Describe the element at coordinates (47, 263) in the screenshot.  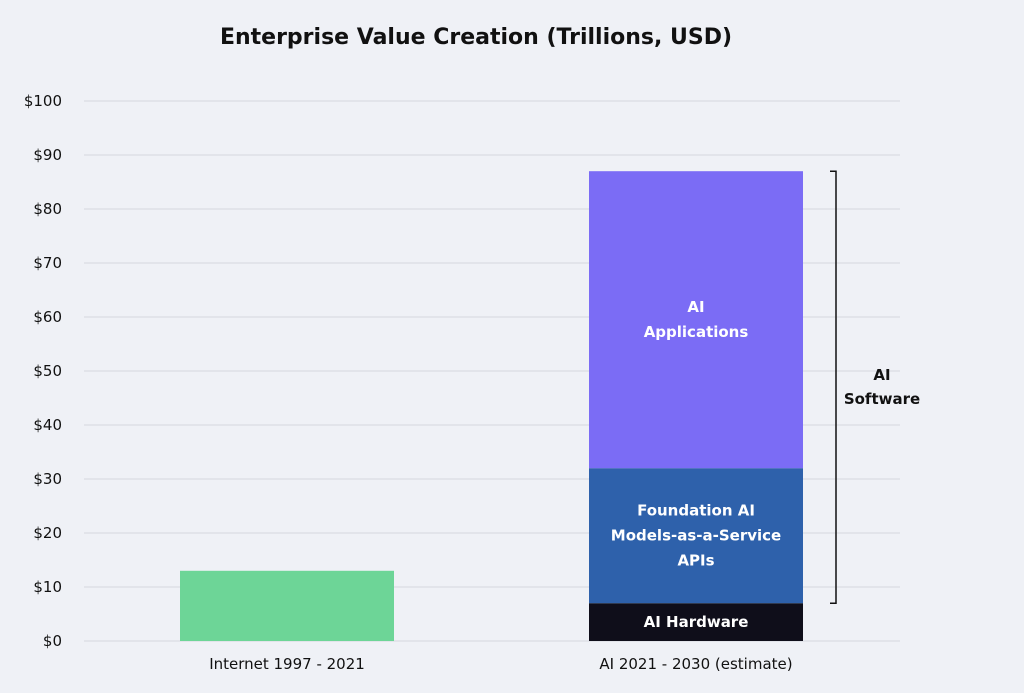
I see `y-tick-label: $70` at that location.